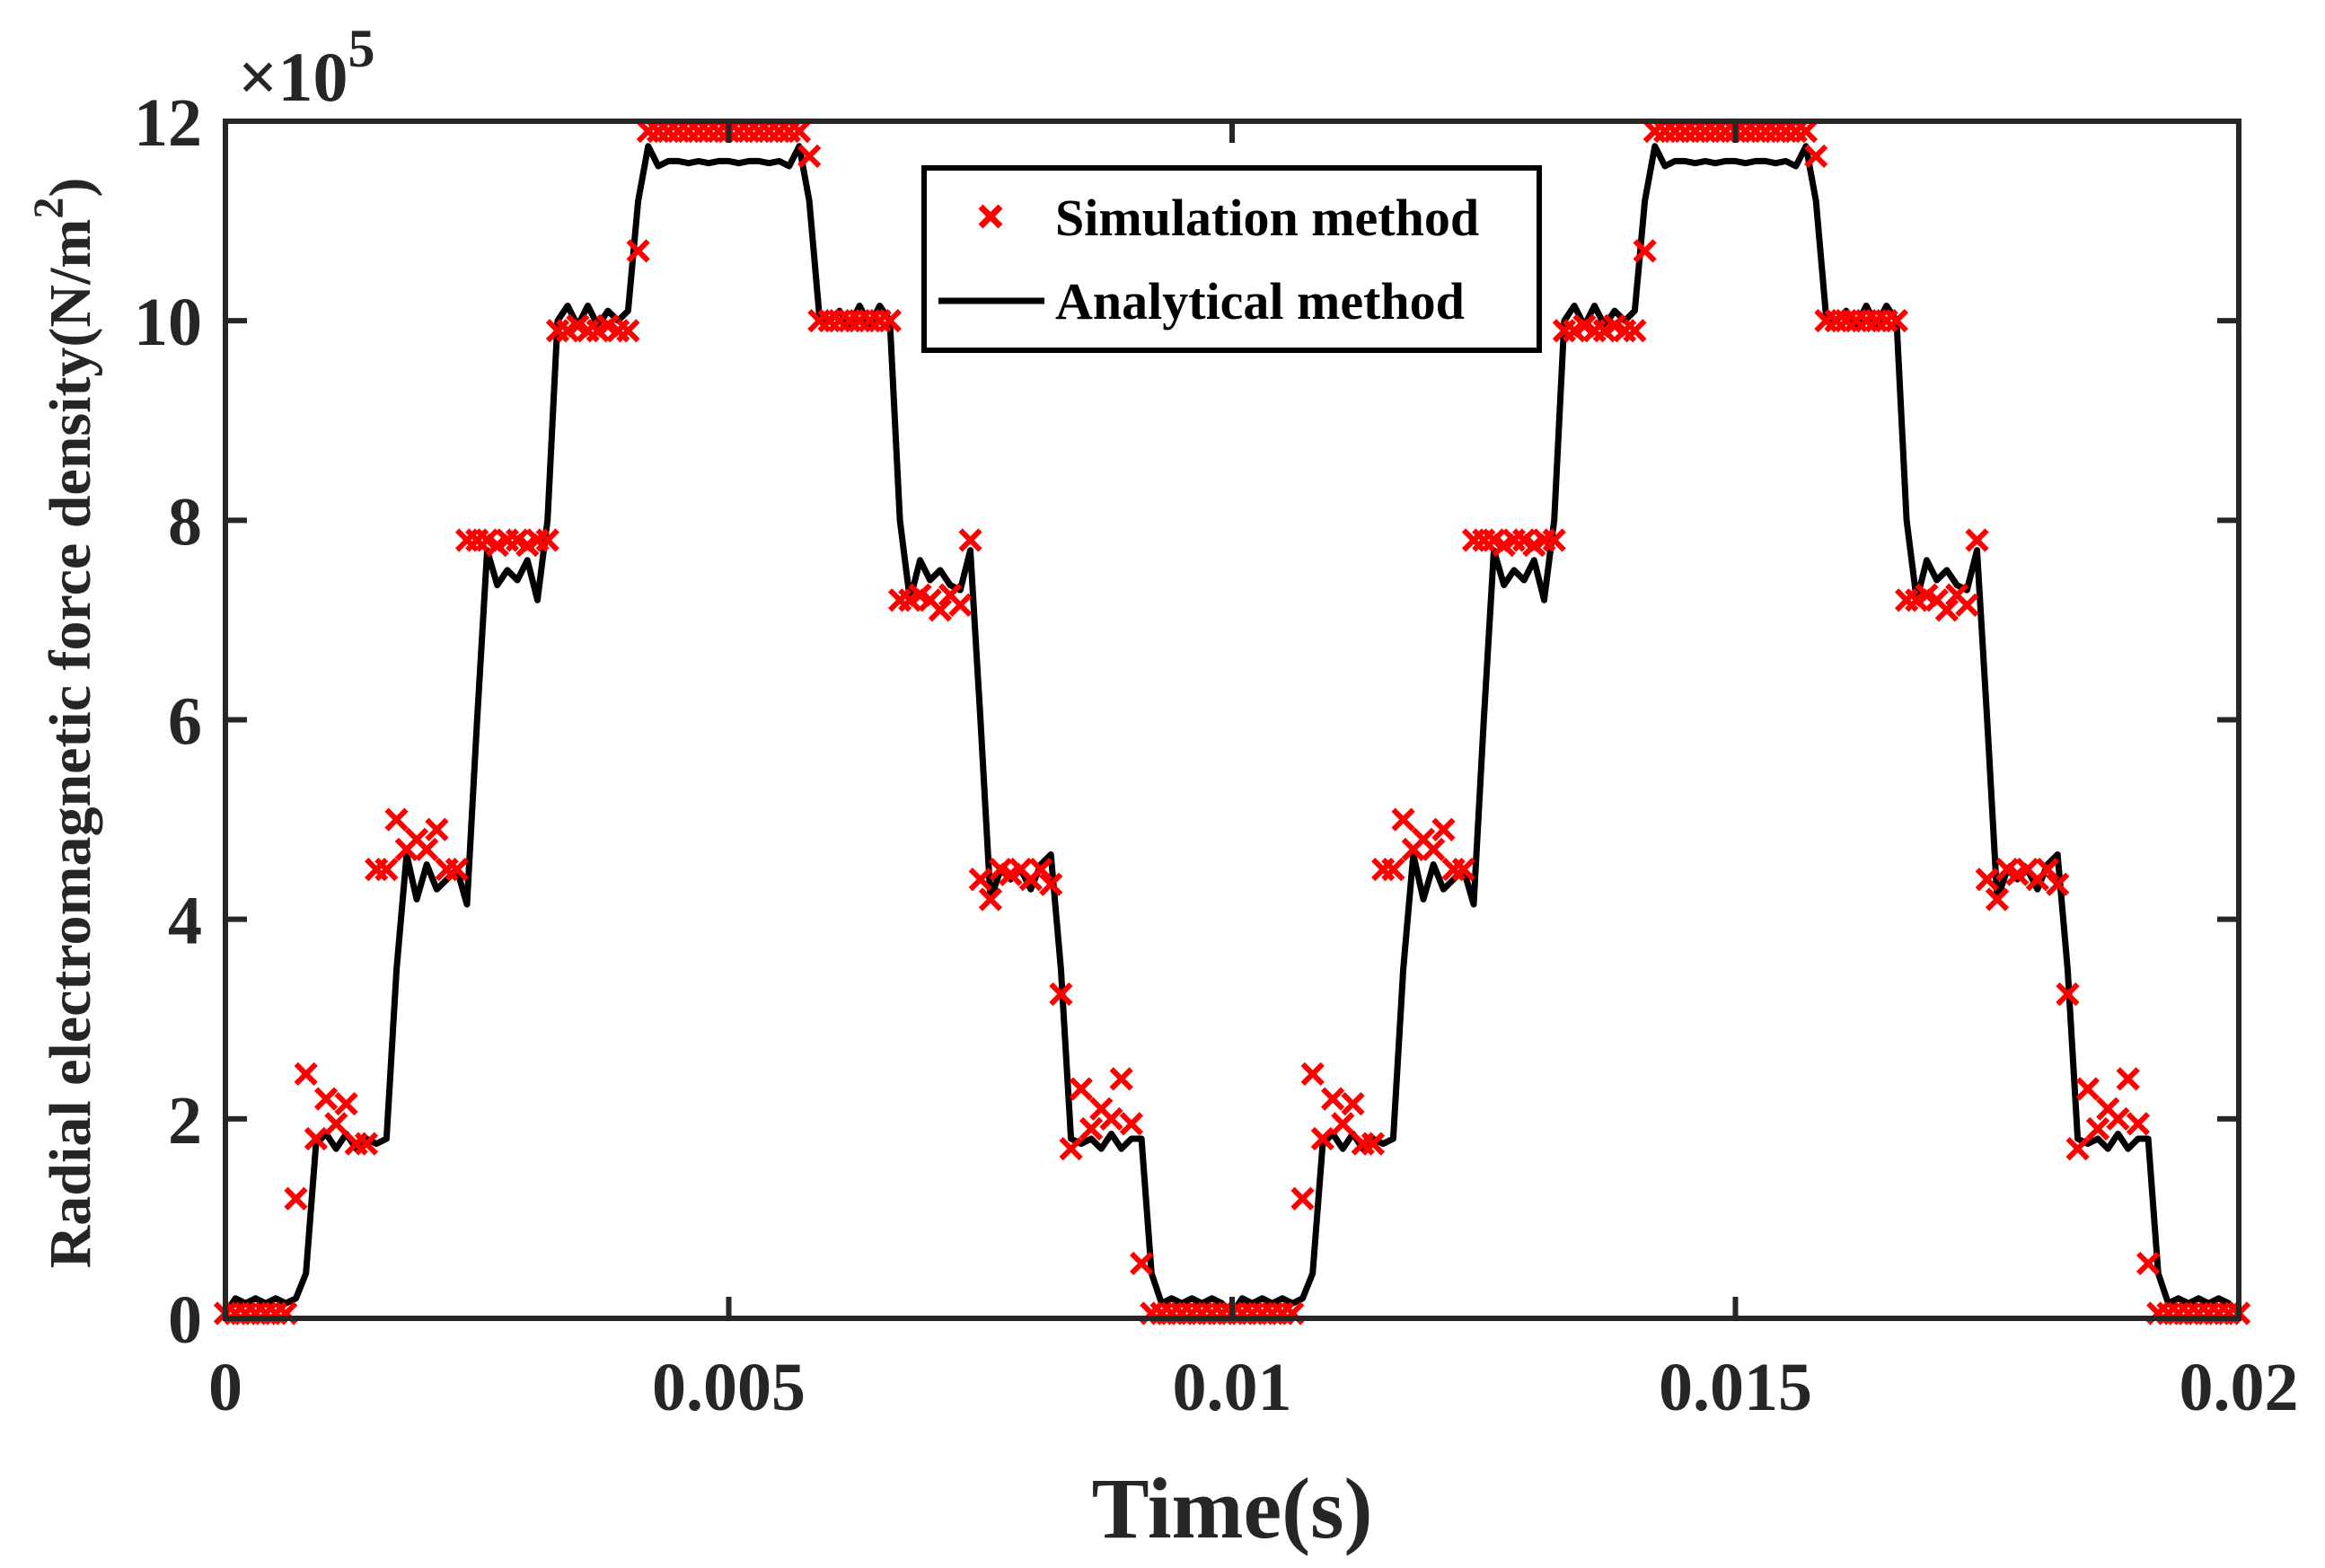 The height and width of the screenshot is (1568, 2325). I want to click on x-tick-label: 0.01, so click(1232, 1387).